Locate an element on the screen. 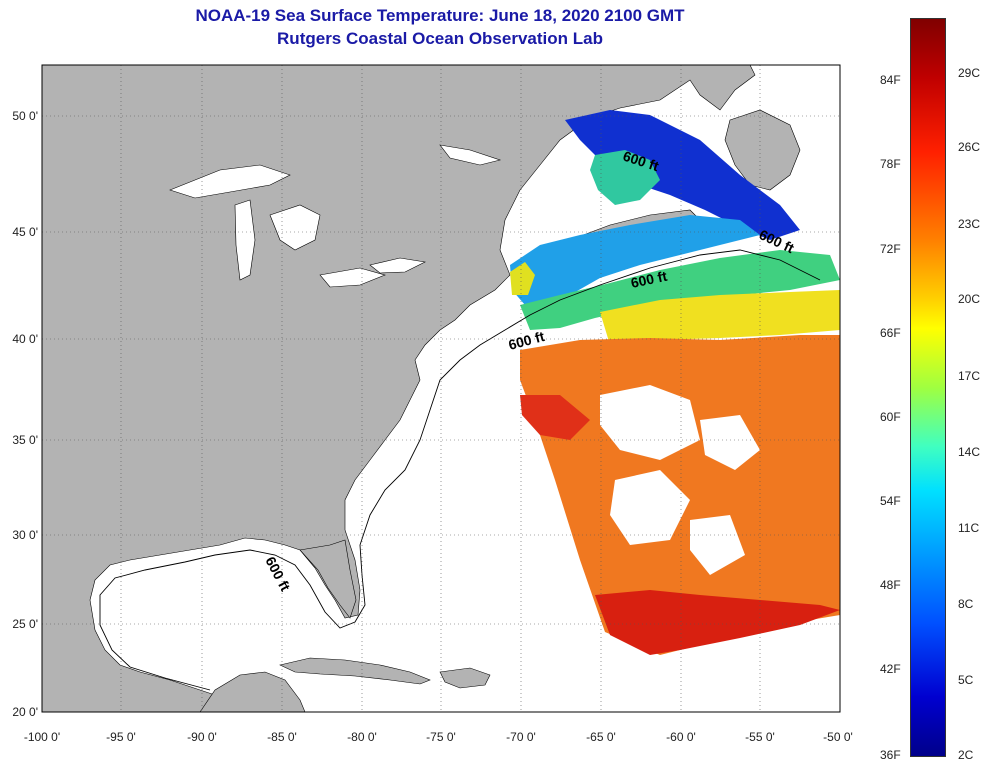 The image size is (984, 770). sst-colorbar is located at coordinates (928, 387).